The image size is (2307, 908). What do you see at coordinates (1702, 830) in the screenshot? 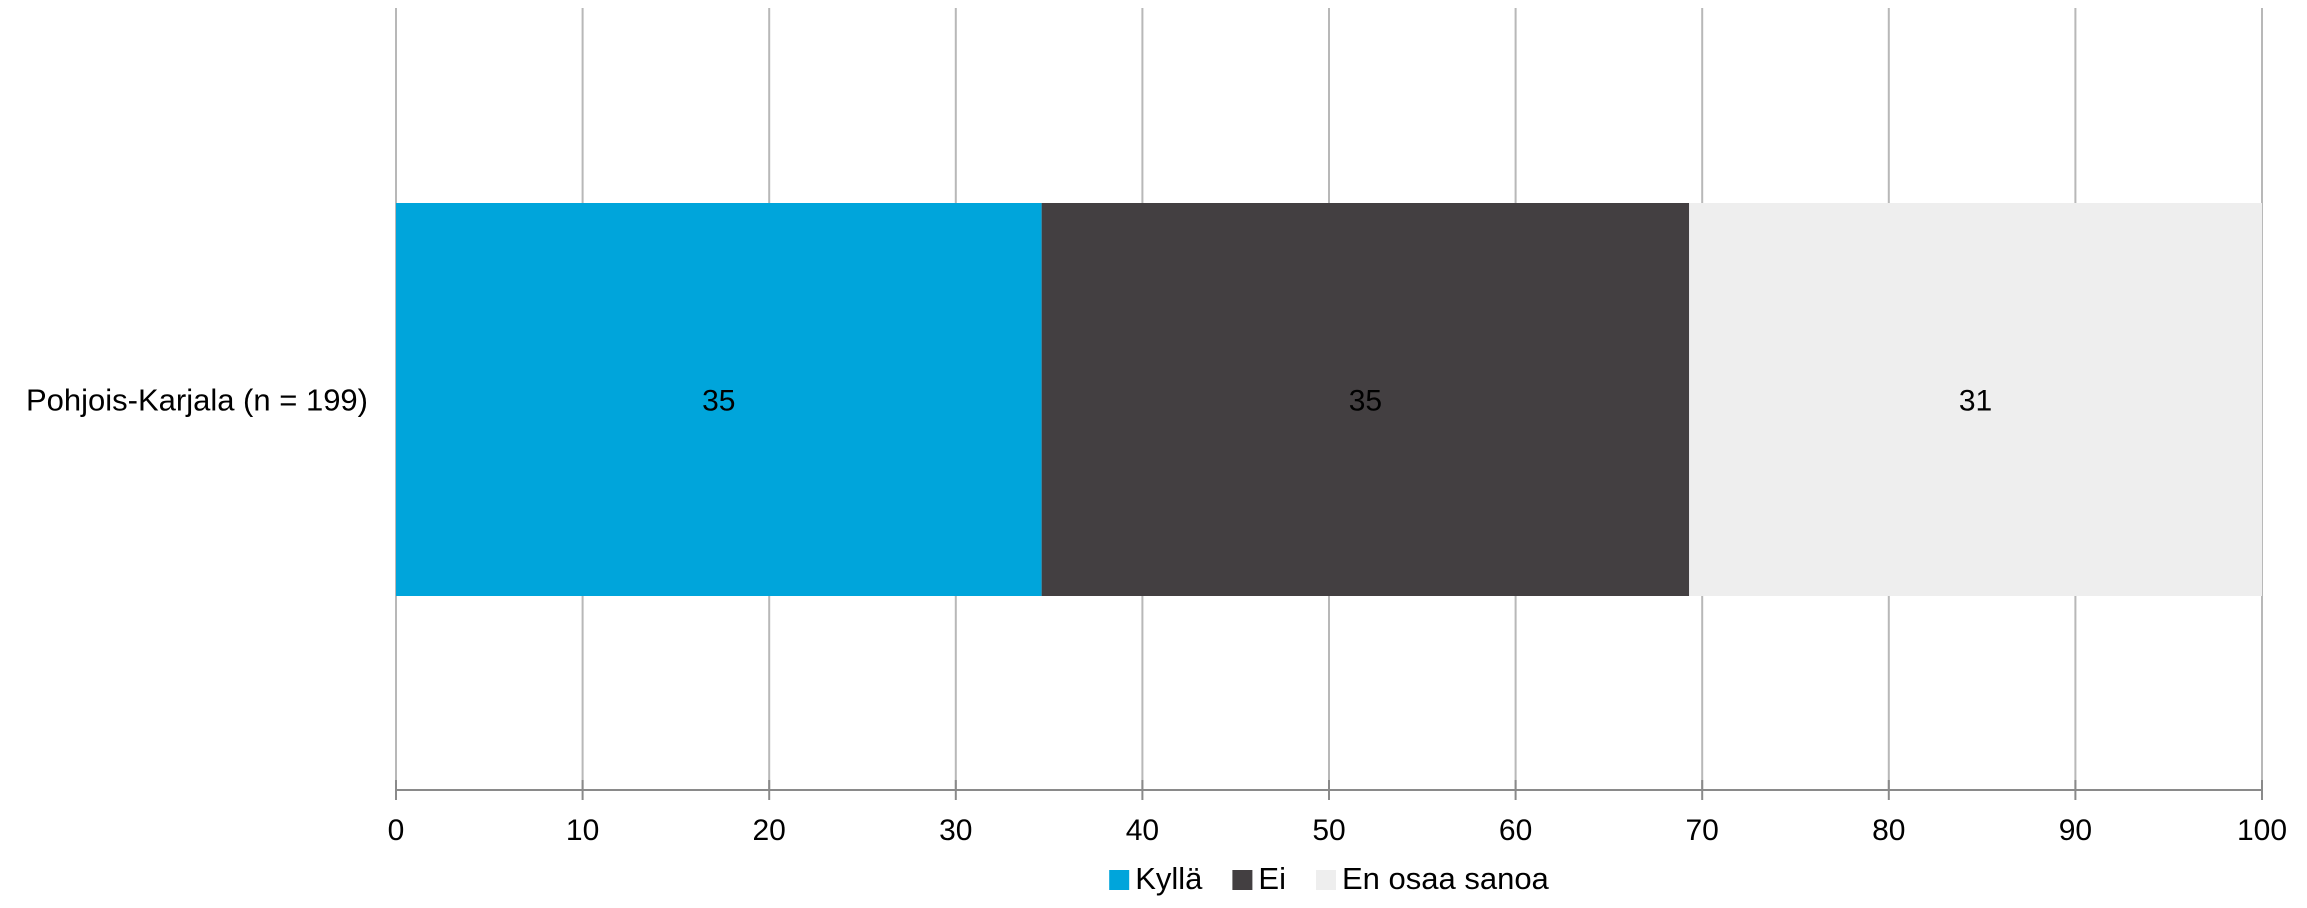
I see `x-tick-label: 70` at bounding box center [1702, 830].